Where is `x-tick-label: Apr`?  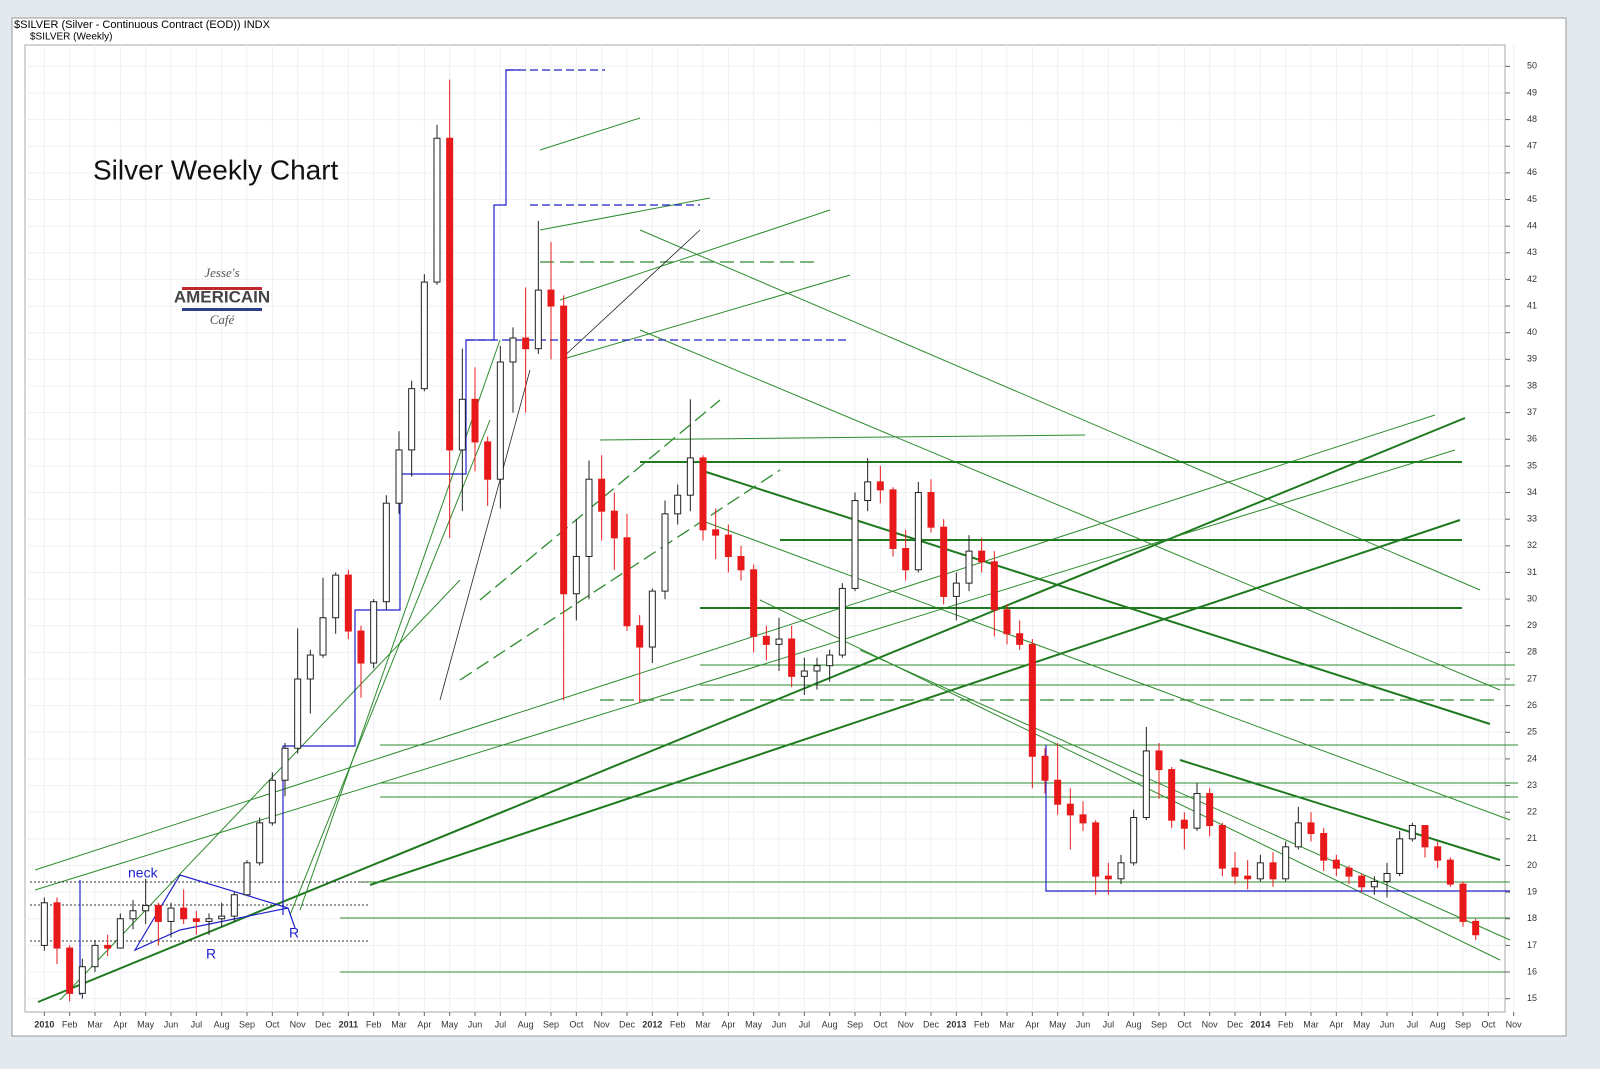
x-tick-label: Apr is located at coordinates (120, 1024).